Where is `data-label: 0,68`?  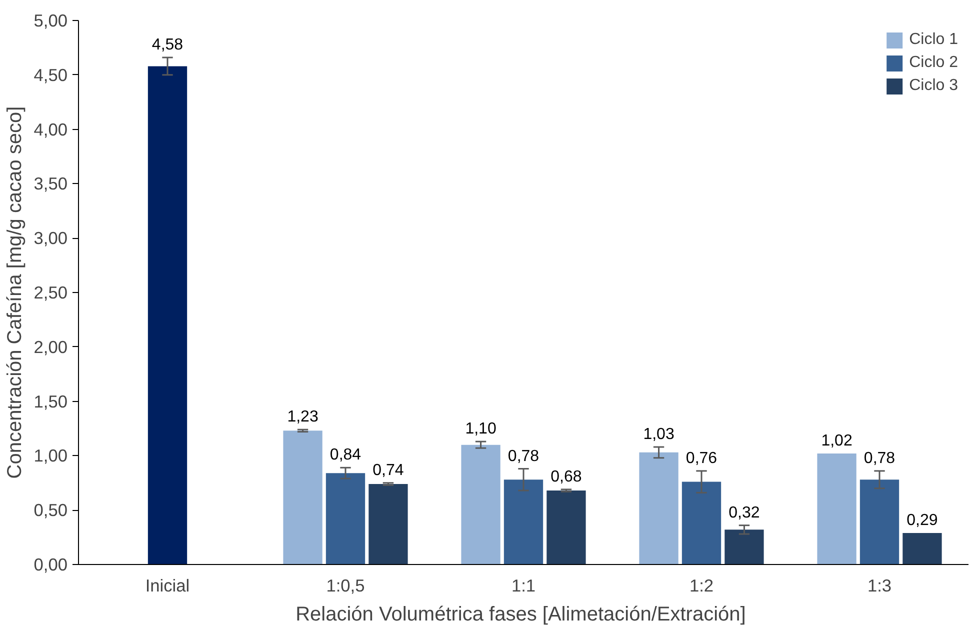
data-label: 0,68 is located at coordinates (566, 477).